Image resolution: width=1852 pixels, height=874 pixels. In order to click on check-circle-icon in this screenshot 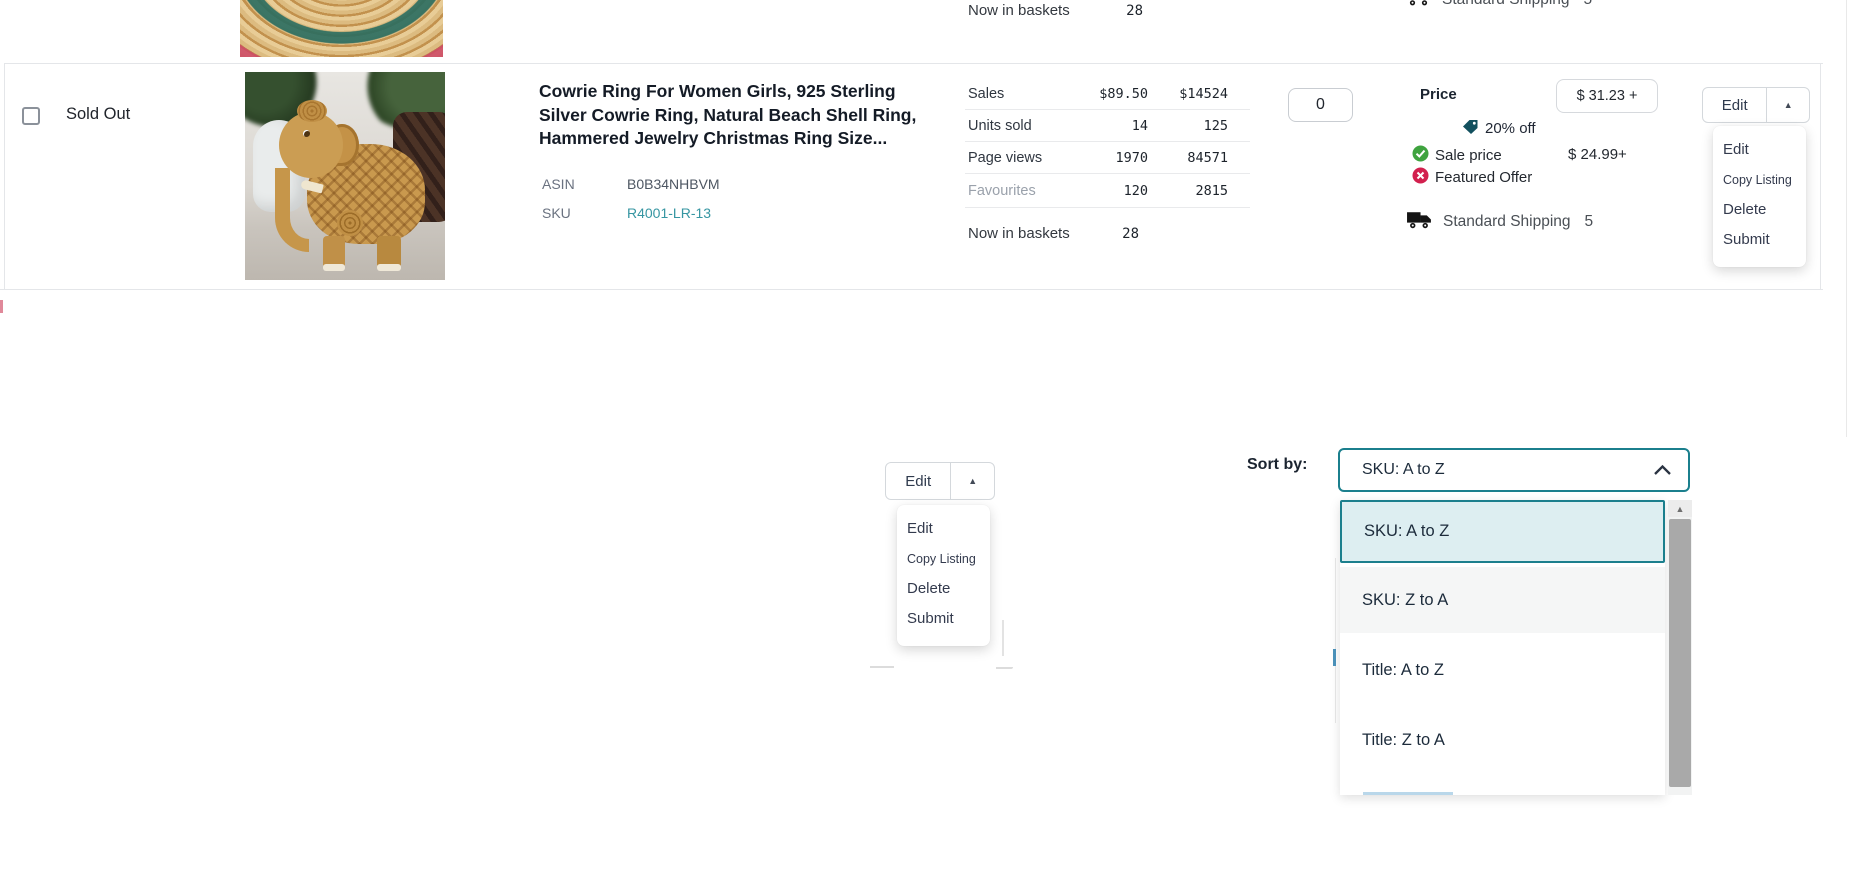, I will do `click(1420, 155)`.